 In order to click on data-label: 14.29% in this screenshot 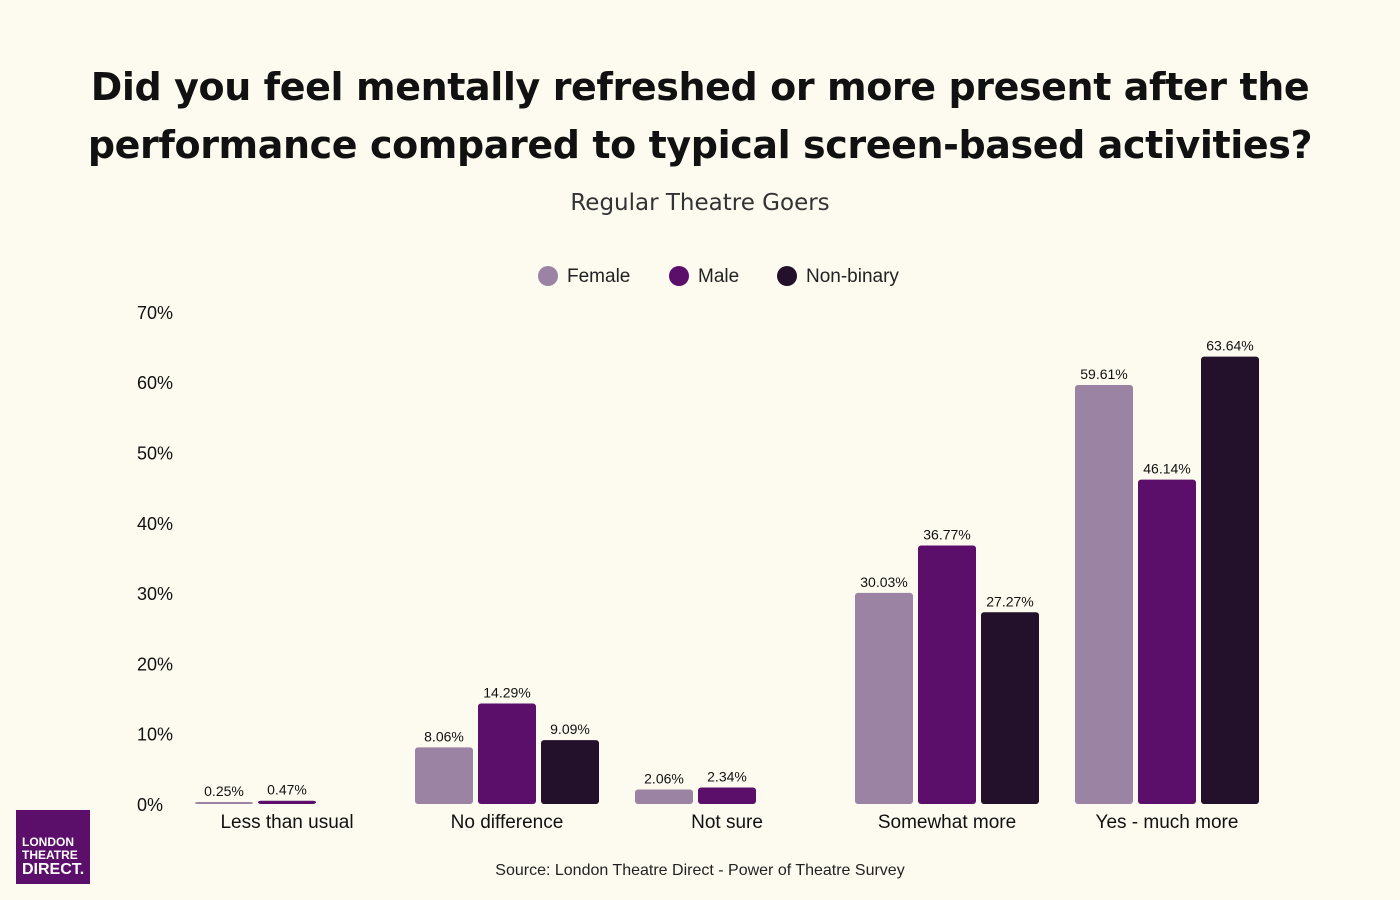, I will do `click(506, 693)`.